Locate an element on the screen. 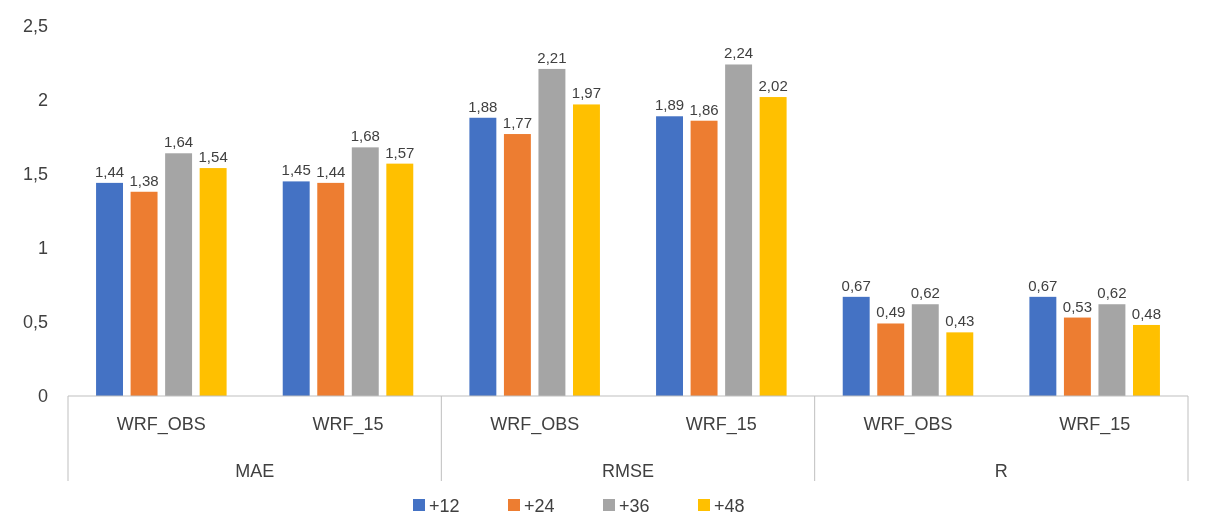 This screenshot has width=1208, height=532. data-label: 0,49 is located at coordinates (891, 312).